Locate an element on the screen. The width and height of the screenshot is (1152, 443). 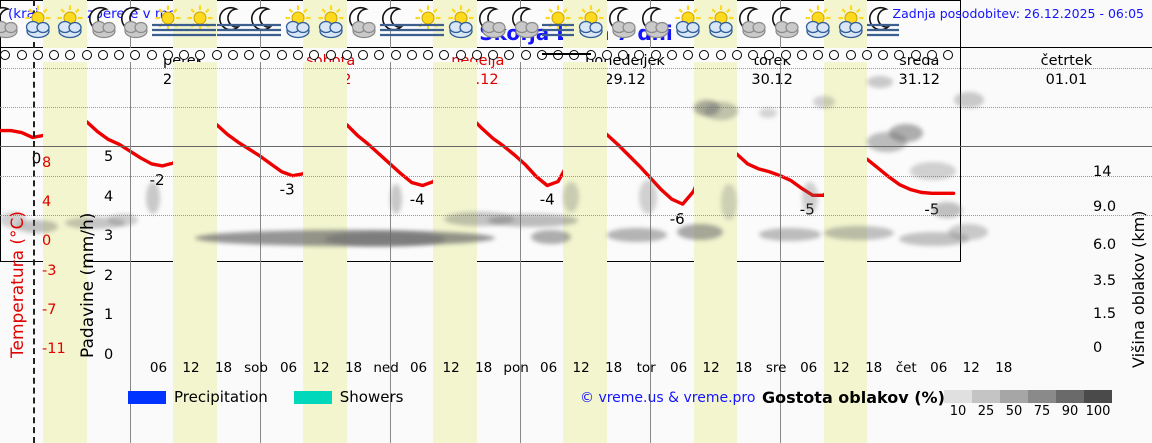
copyright-label: © vreme.us & vreme.pro is located at coordinates (668, 398).